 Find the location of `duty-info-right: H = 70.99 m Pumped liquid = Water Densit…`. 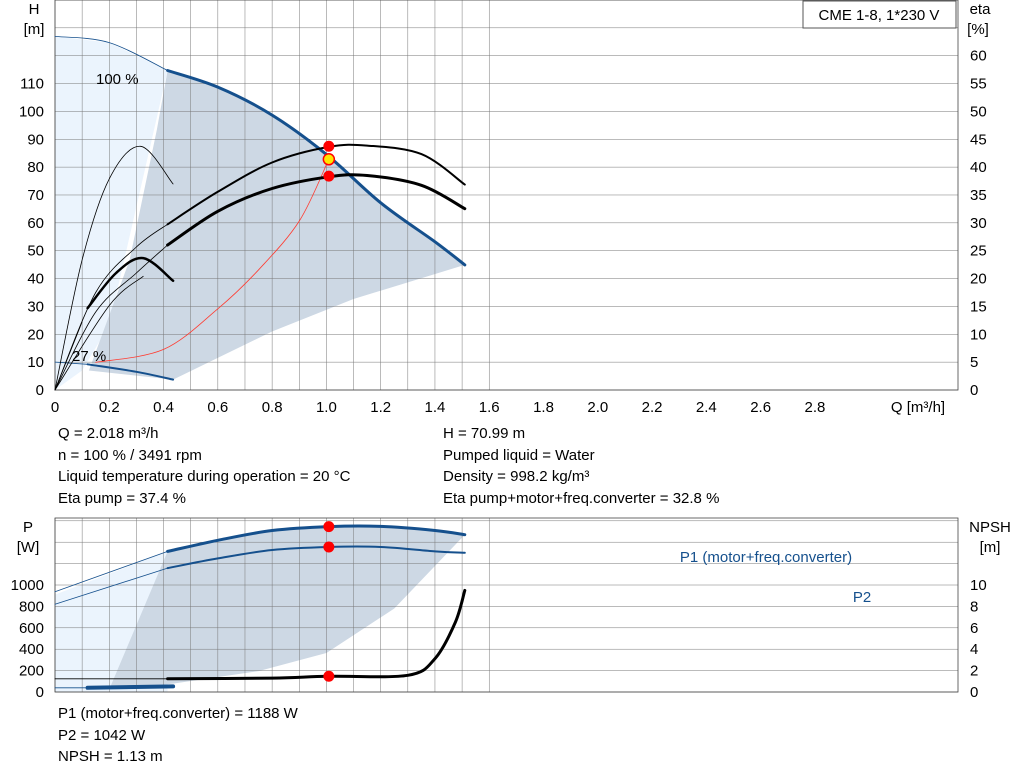

duty-info-right: H = 70.99 m Pumped liquid = Water Densit… is located at coordinates (581, 466).